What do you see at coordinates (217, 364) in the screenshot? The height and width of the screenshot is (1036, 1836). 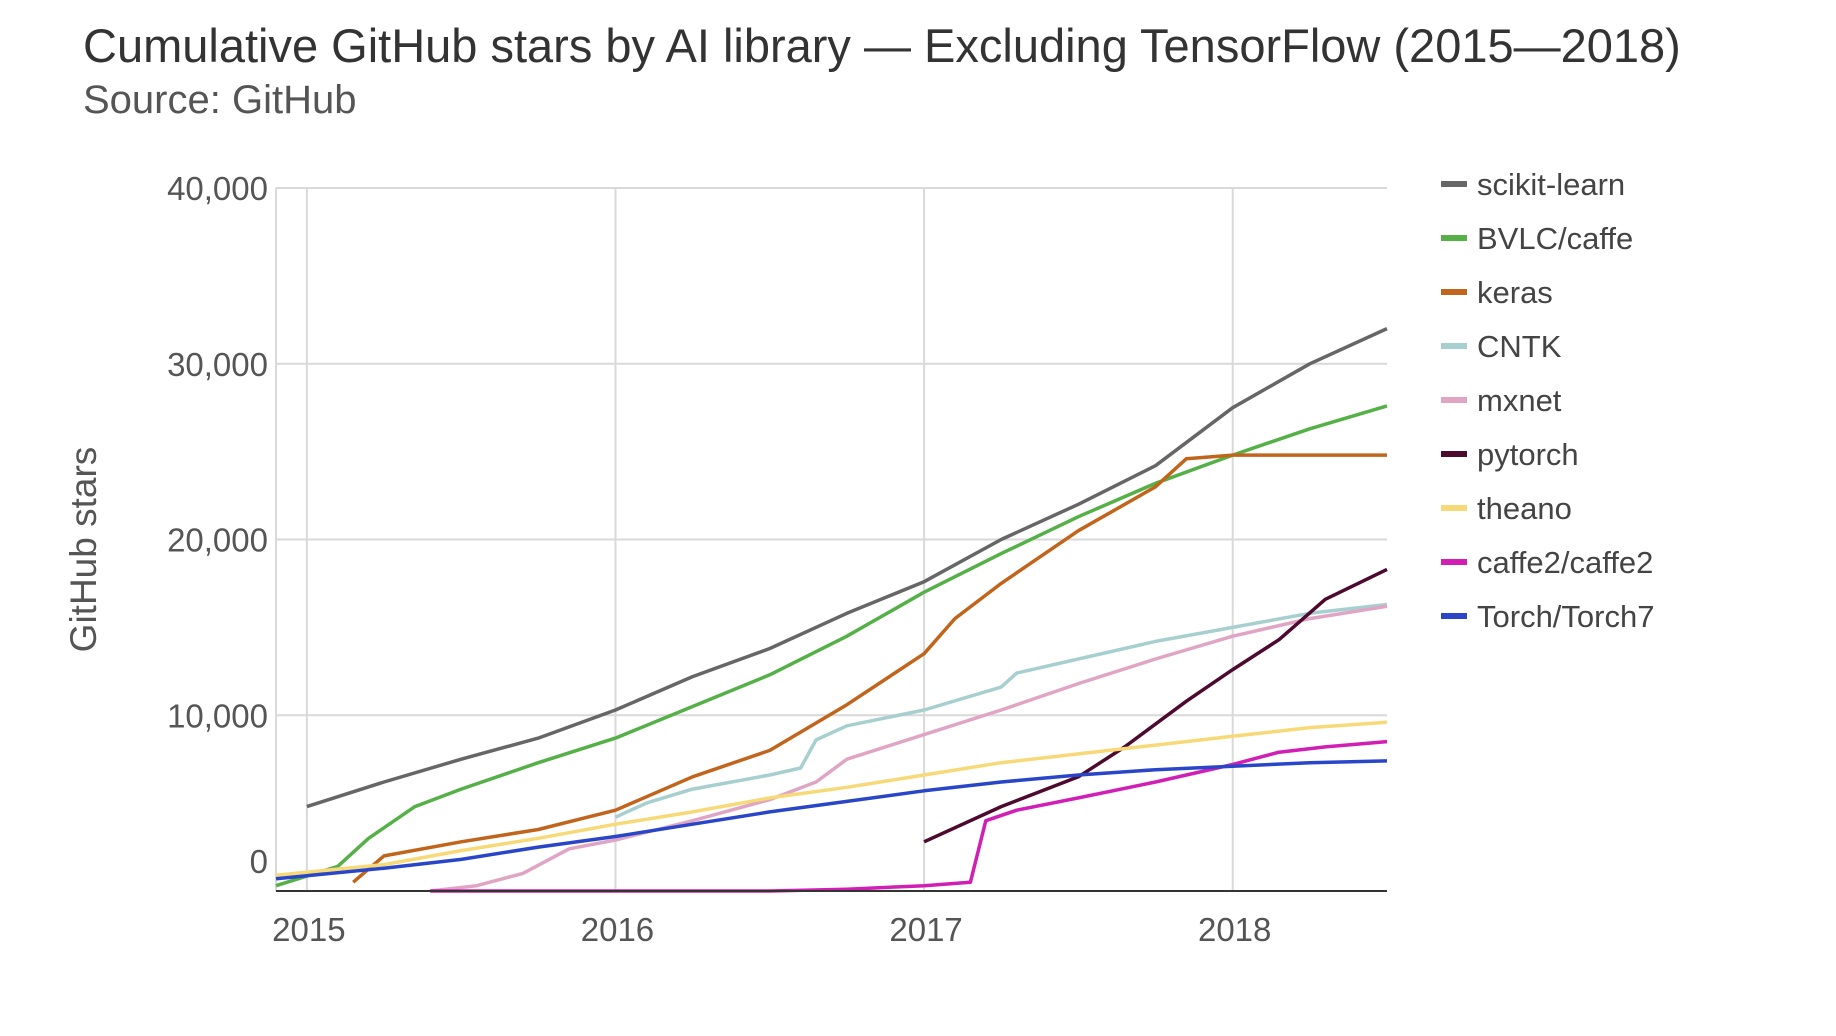 I see `y-tick-label: 30,000` at bounding box center [217, 364].